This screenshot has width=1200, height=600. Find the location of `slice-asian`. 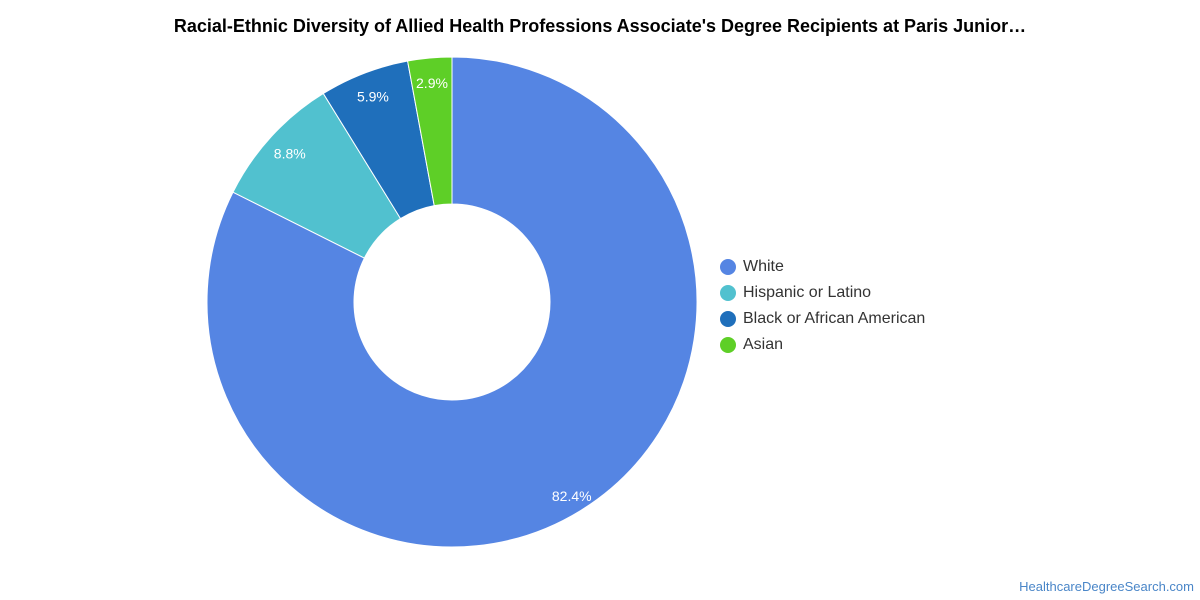

slice-asian is located at coordinates (430, 131).